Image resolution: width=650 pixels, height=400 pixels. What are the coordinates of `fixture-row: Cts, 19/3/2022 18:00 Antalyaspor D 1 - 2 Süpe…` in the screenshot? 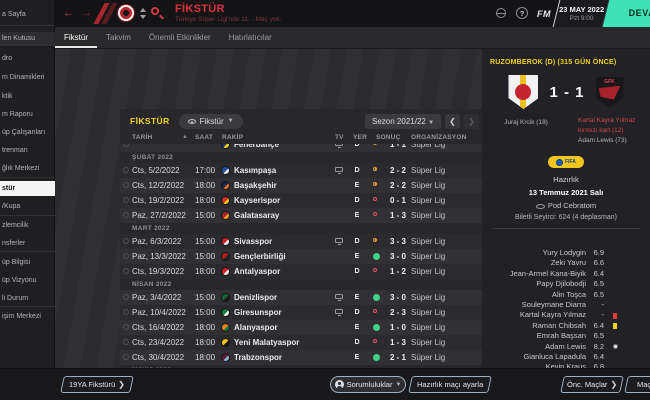 It's located at (326, 271).